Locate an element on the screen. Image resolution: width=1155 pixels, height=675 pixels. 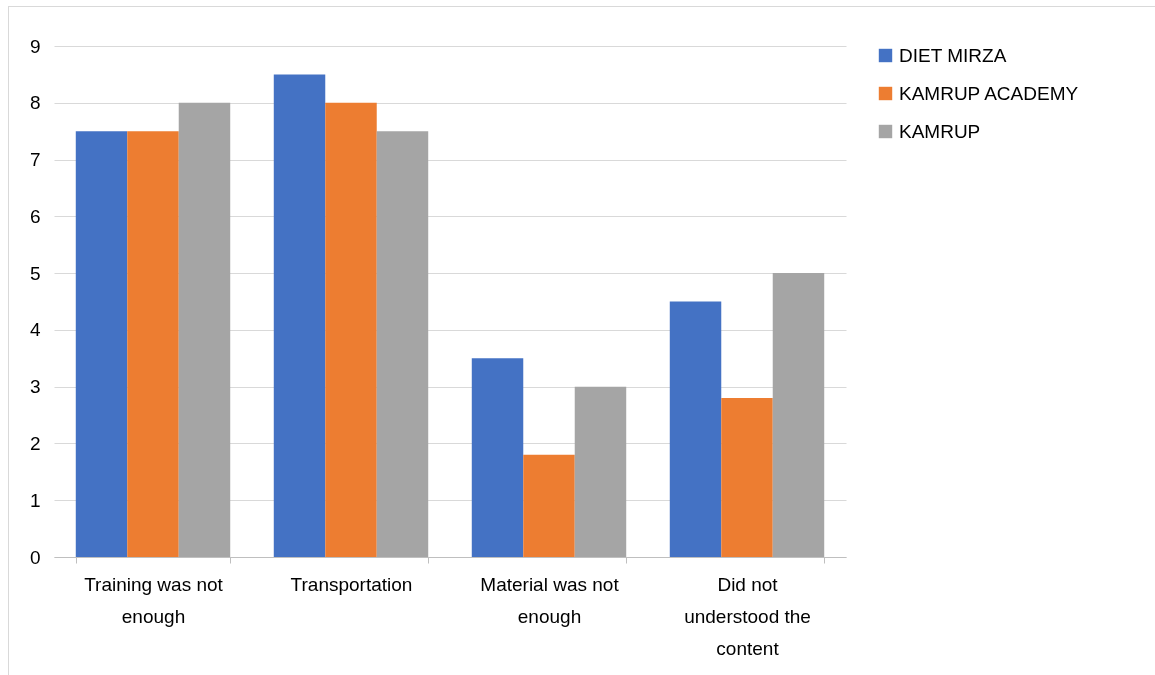
y-tick-label: 3 is located at coordinates (35, 387).